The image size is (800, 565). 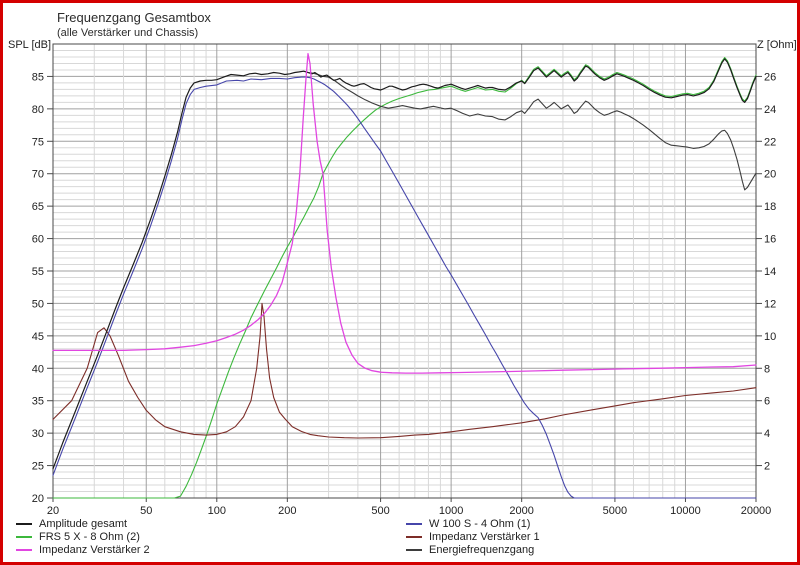 I want to click on legend-item-amplitude: Amplitude gesamt, so click(x=83, y=523).